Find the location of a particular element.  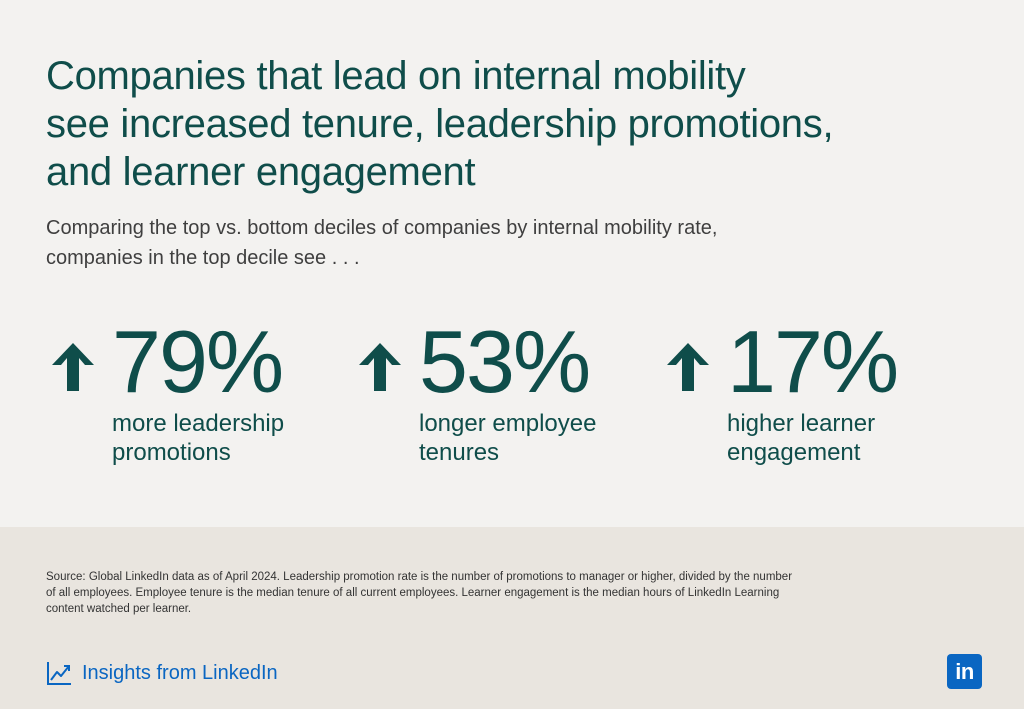

stat-description-line: tenures is located at coordinates (459, 452).